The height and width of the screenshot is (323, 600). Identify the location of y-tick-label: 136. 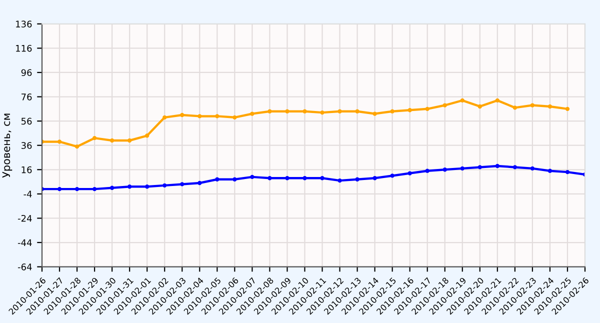
(24, 24).